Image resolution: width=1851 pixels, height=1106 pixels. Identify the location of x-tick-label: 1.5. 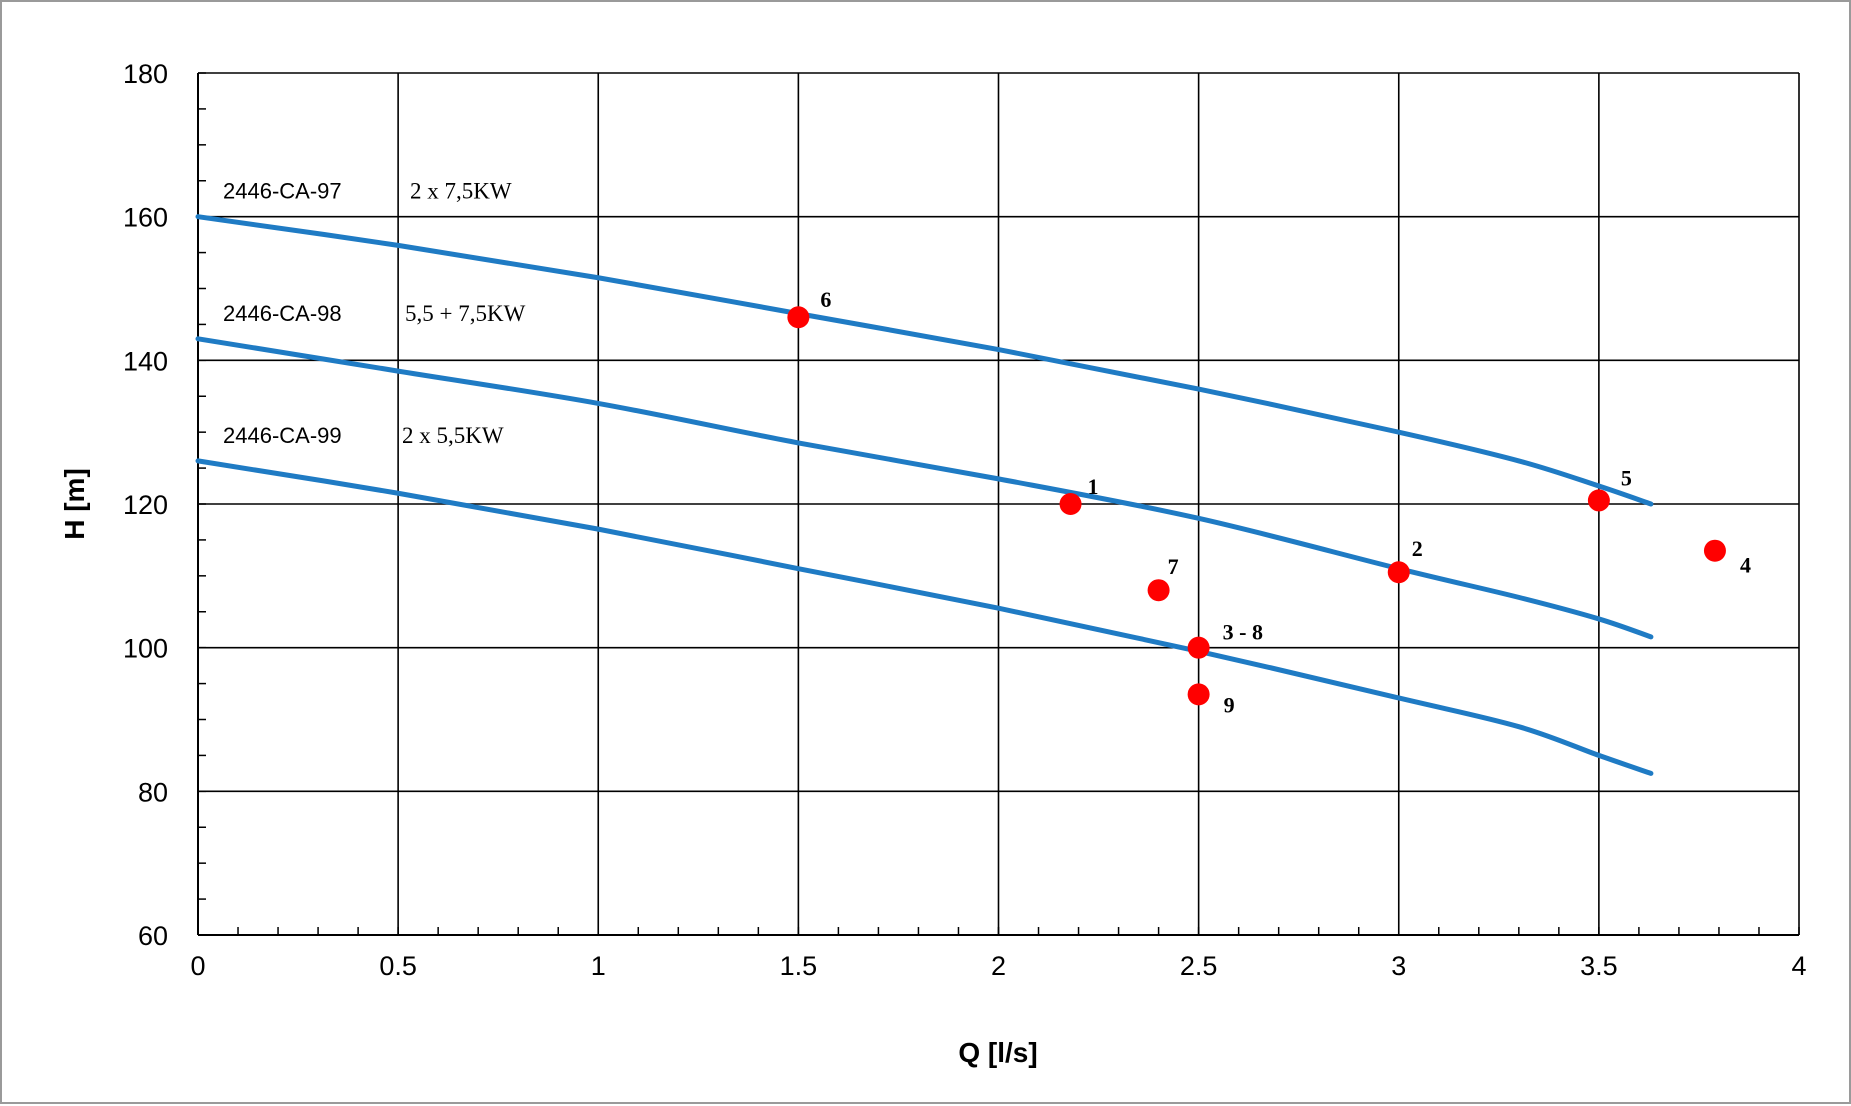
(799, 966).